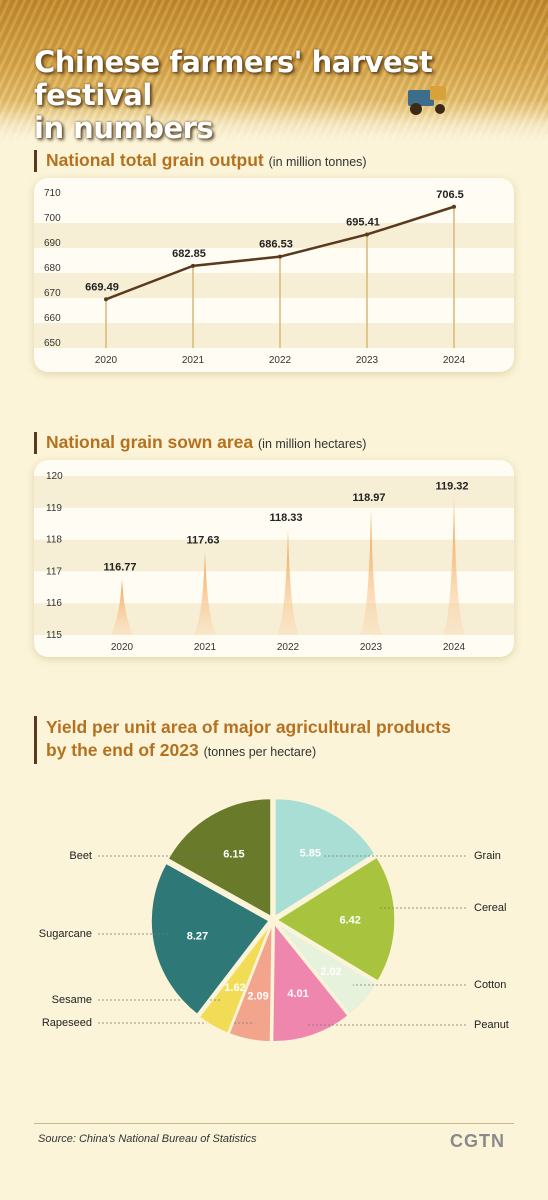 The height and width of the screenshot is (1200, 548). Describe the element at coordinates (276, 245) in the screenshot. I see `data-label: 686.53` at that location.